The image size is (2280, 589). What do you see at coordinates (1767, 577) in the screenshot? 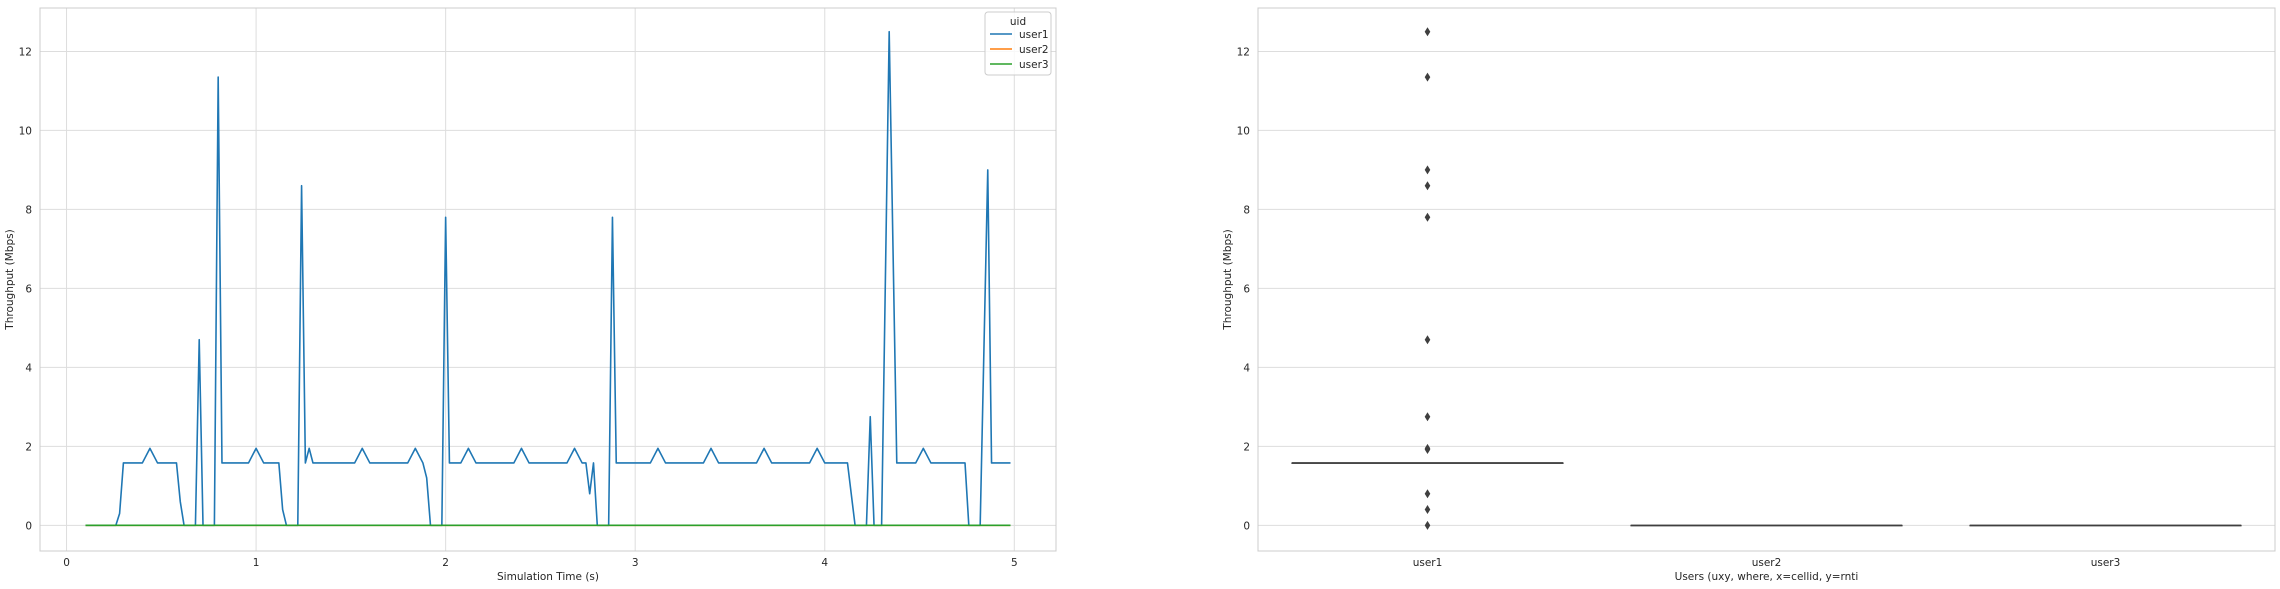
I see `box-chart-x-axis-label: Users (uxy, where, x=cellid, y=rnti` at bounding box center [1767, 577].